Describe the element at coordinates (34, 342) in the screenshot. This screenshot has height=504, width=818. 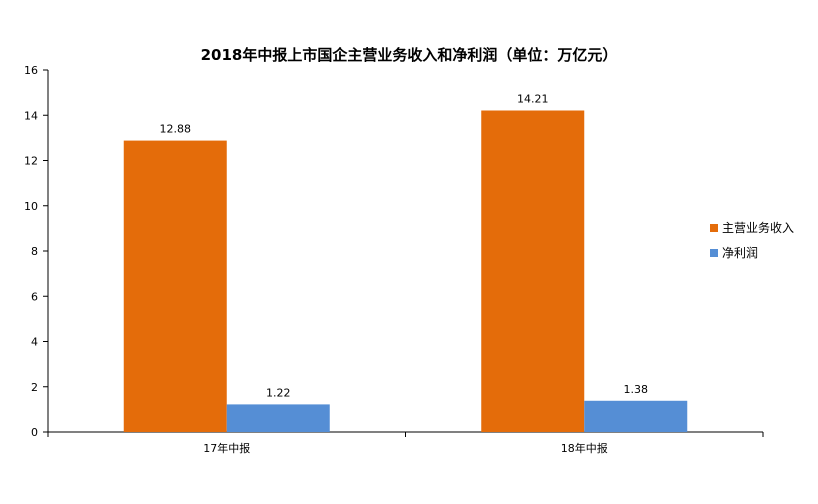
I see `y-tick-label: 4` at that location.